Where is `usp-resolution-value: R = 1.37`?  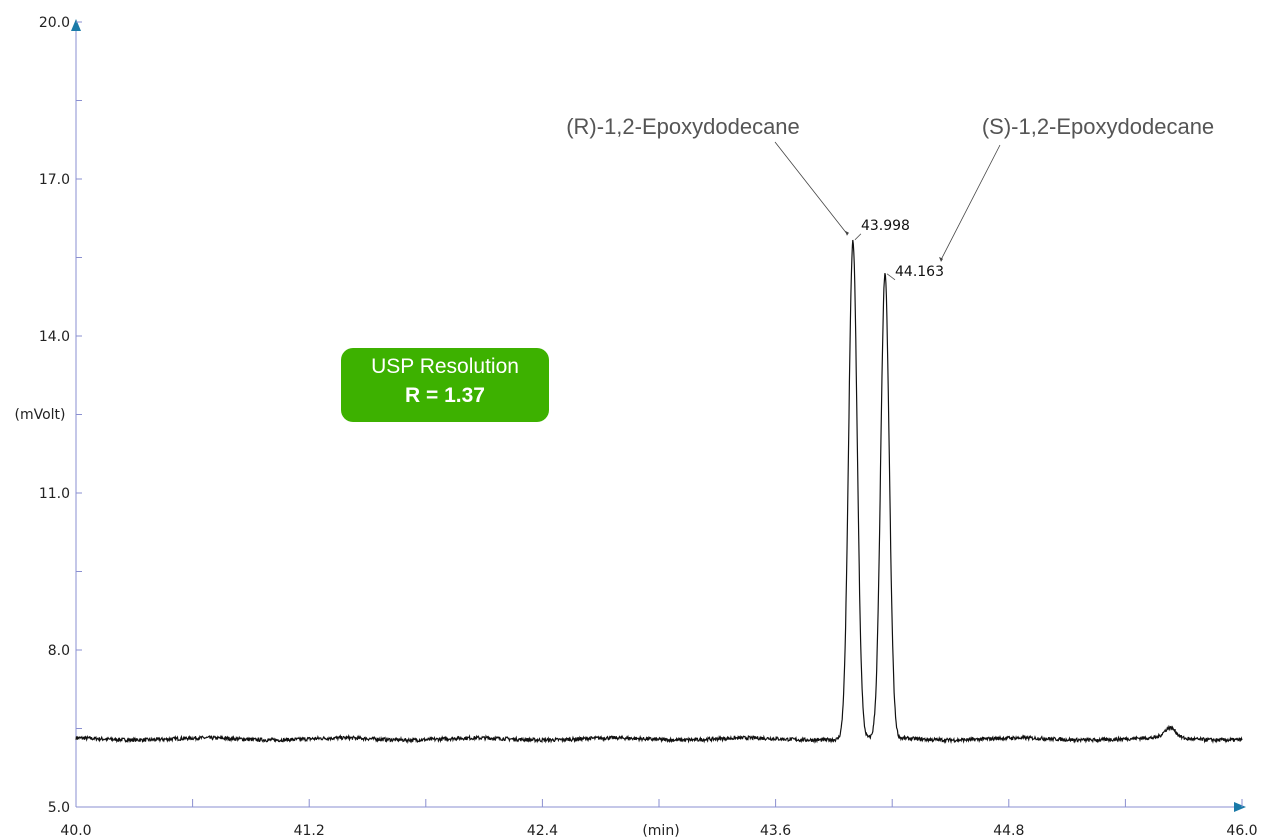
usp-resolution-value: R = 1.37 is located at coordinates (445, 395).